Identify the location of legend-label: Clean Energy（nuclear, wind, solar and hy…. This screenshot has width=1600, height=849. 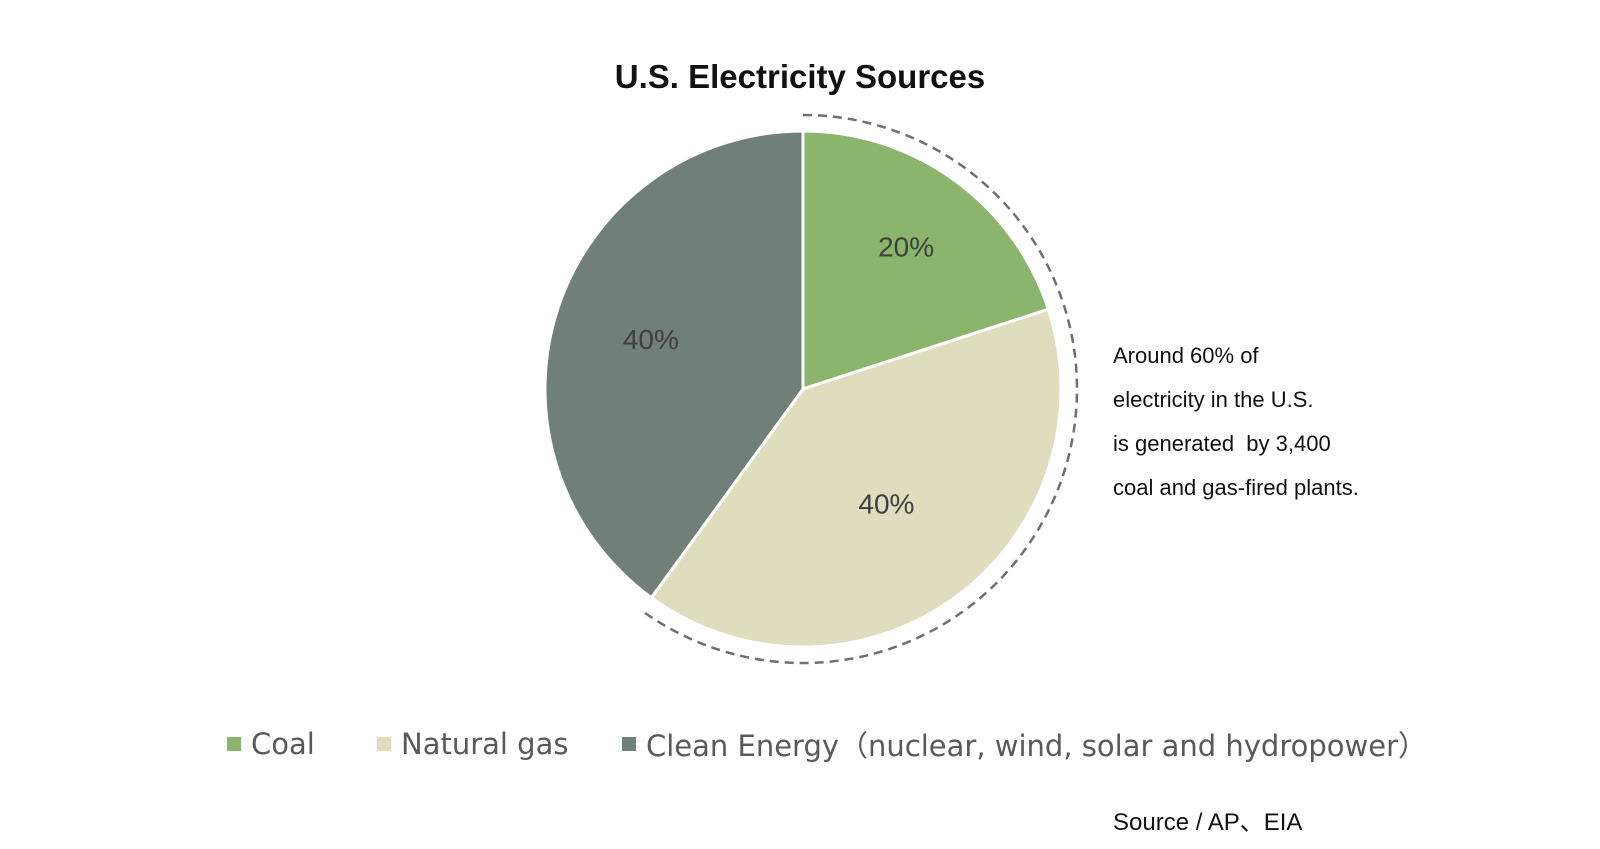
(1036, 746).